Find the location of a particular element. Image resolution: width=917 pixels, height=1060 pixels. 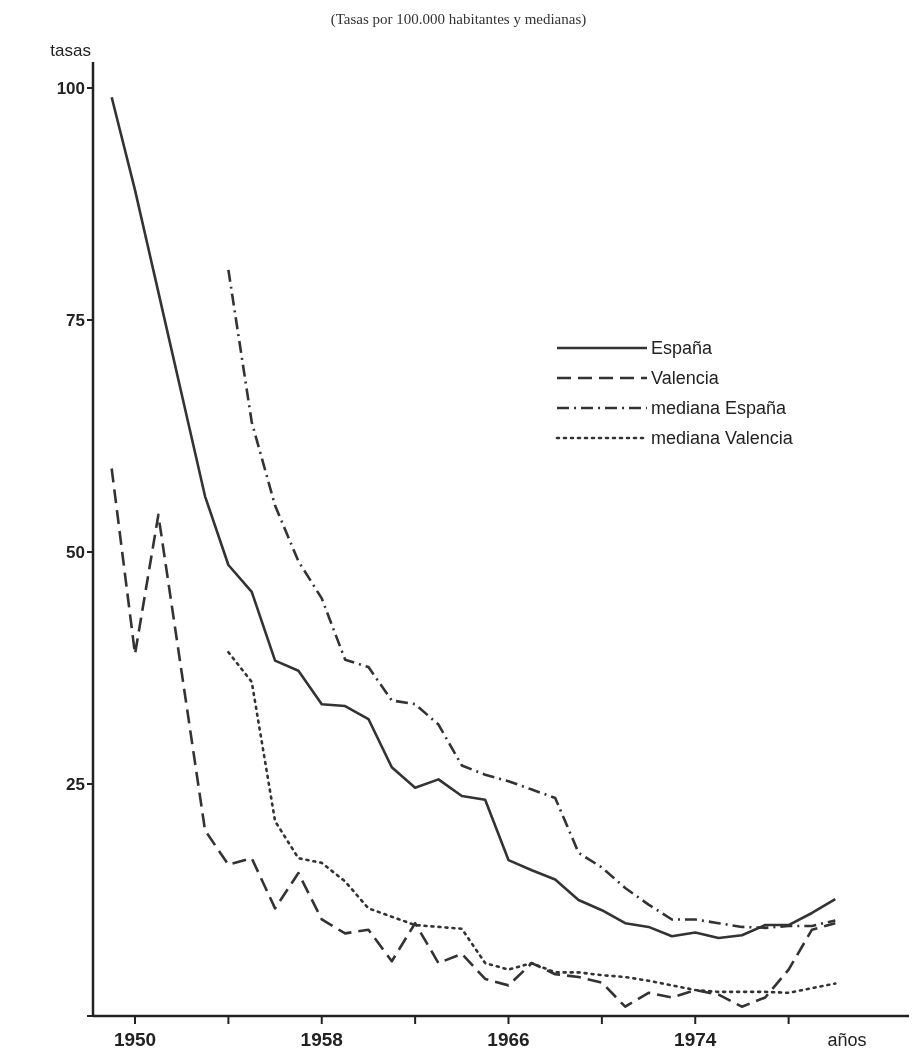

y-tick-label: 75 is located at coordinates (75, 320).